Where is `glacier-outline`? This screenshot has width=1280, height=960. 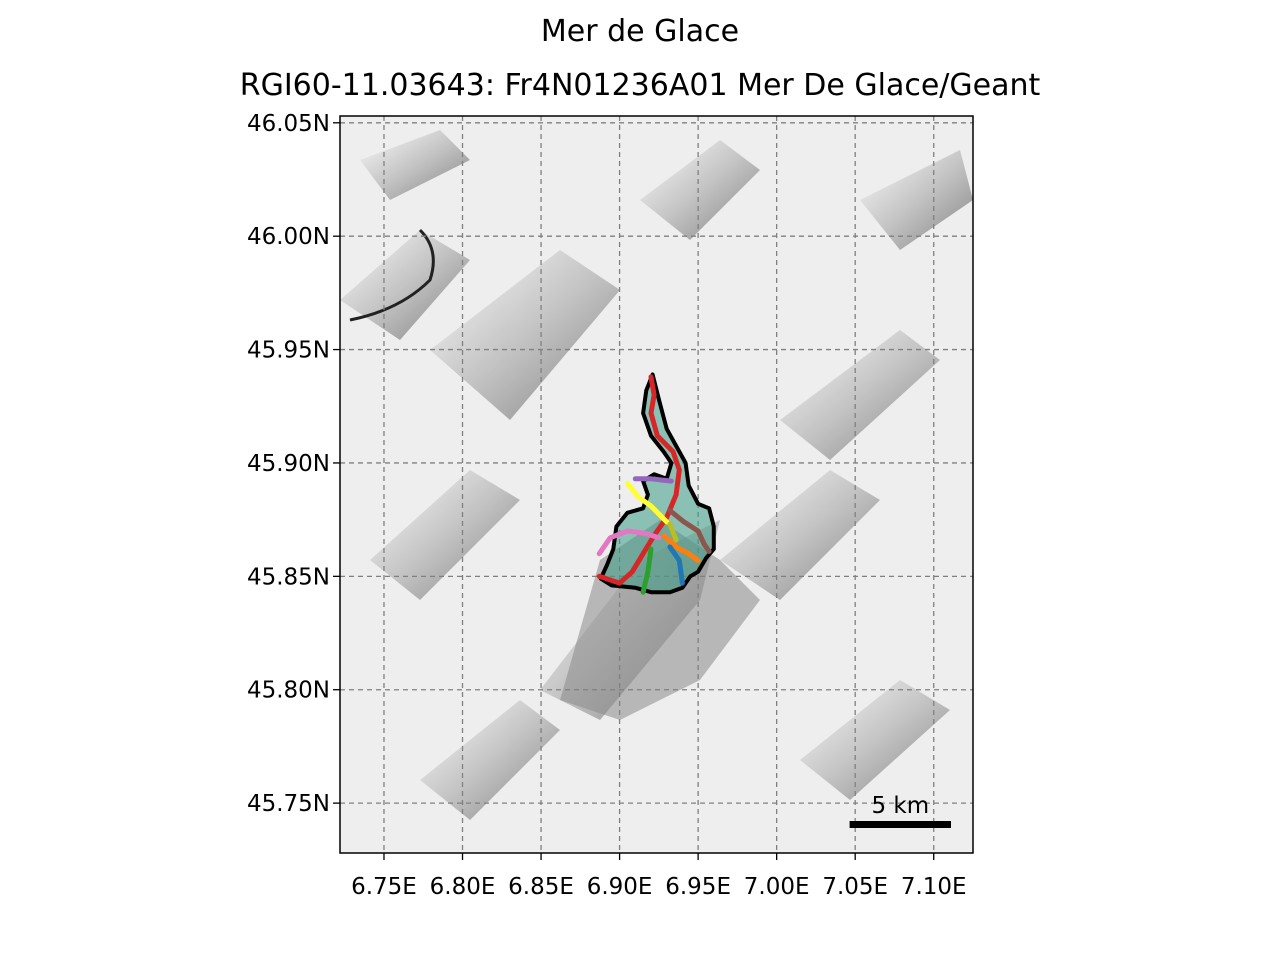 glacier-outline is located at coordinates (657, 483).